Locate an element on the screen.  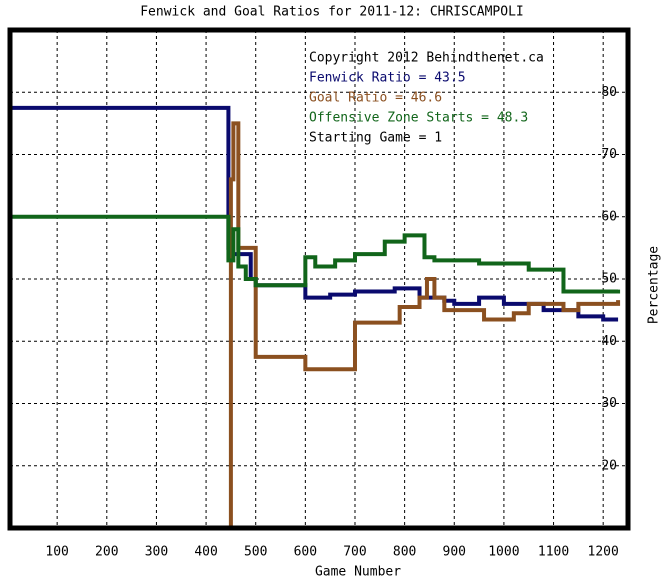
data-line is located at coordinates (315, 254).